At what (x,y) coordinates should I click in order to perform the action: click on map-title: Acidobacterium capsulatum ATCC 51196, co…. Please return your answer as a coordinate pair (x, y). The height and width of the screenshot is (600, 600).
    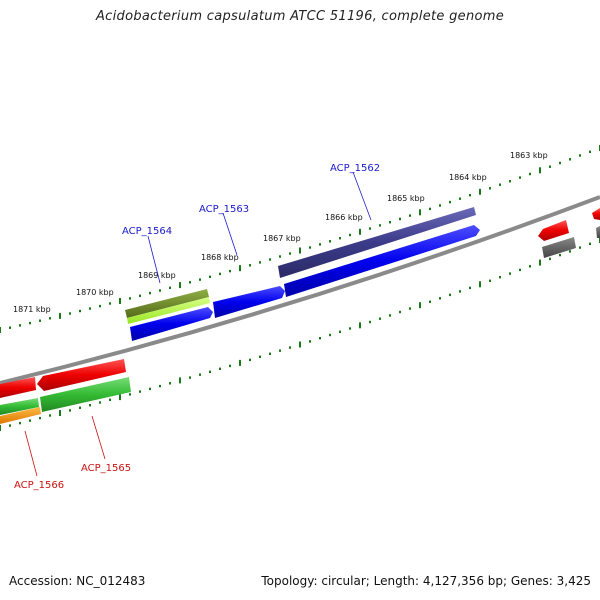
    Looking at the image, I should click on (300, 16).